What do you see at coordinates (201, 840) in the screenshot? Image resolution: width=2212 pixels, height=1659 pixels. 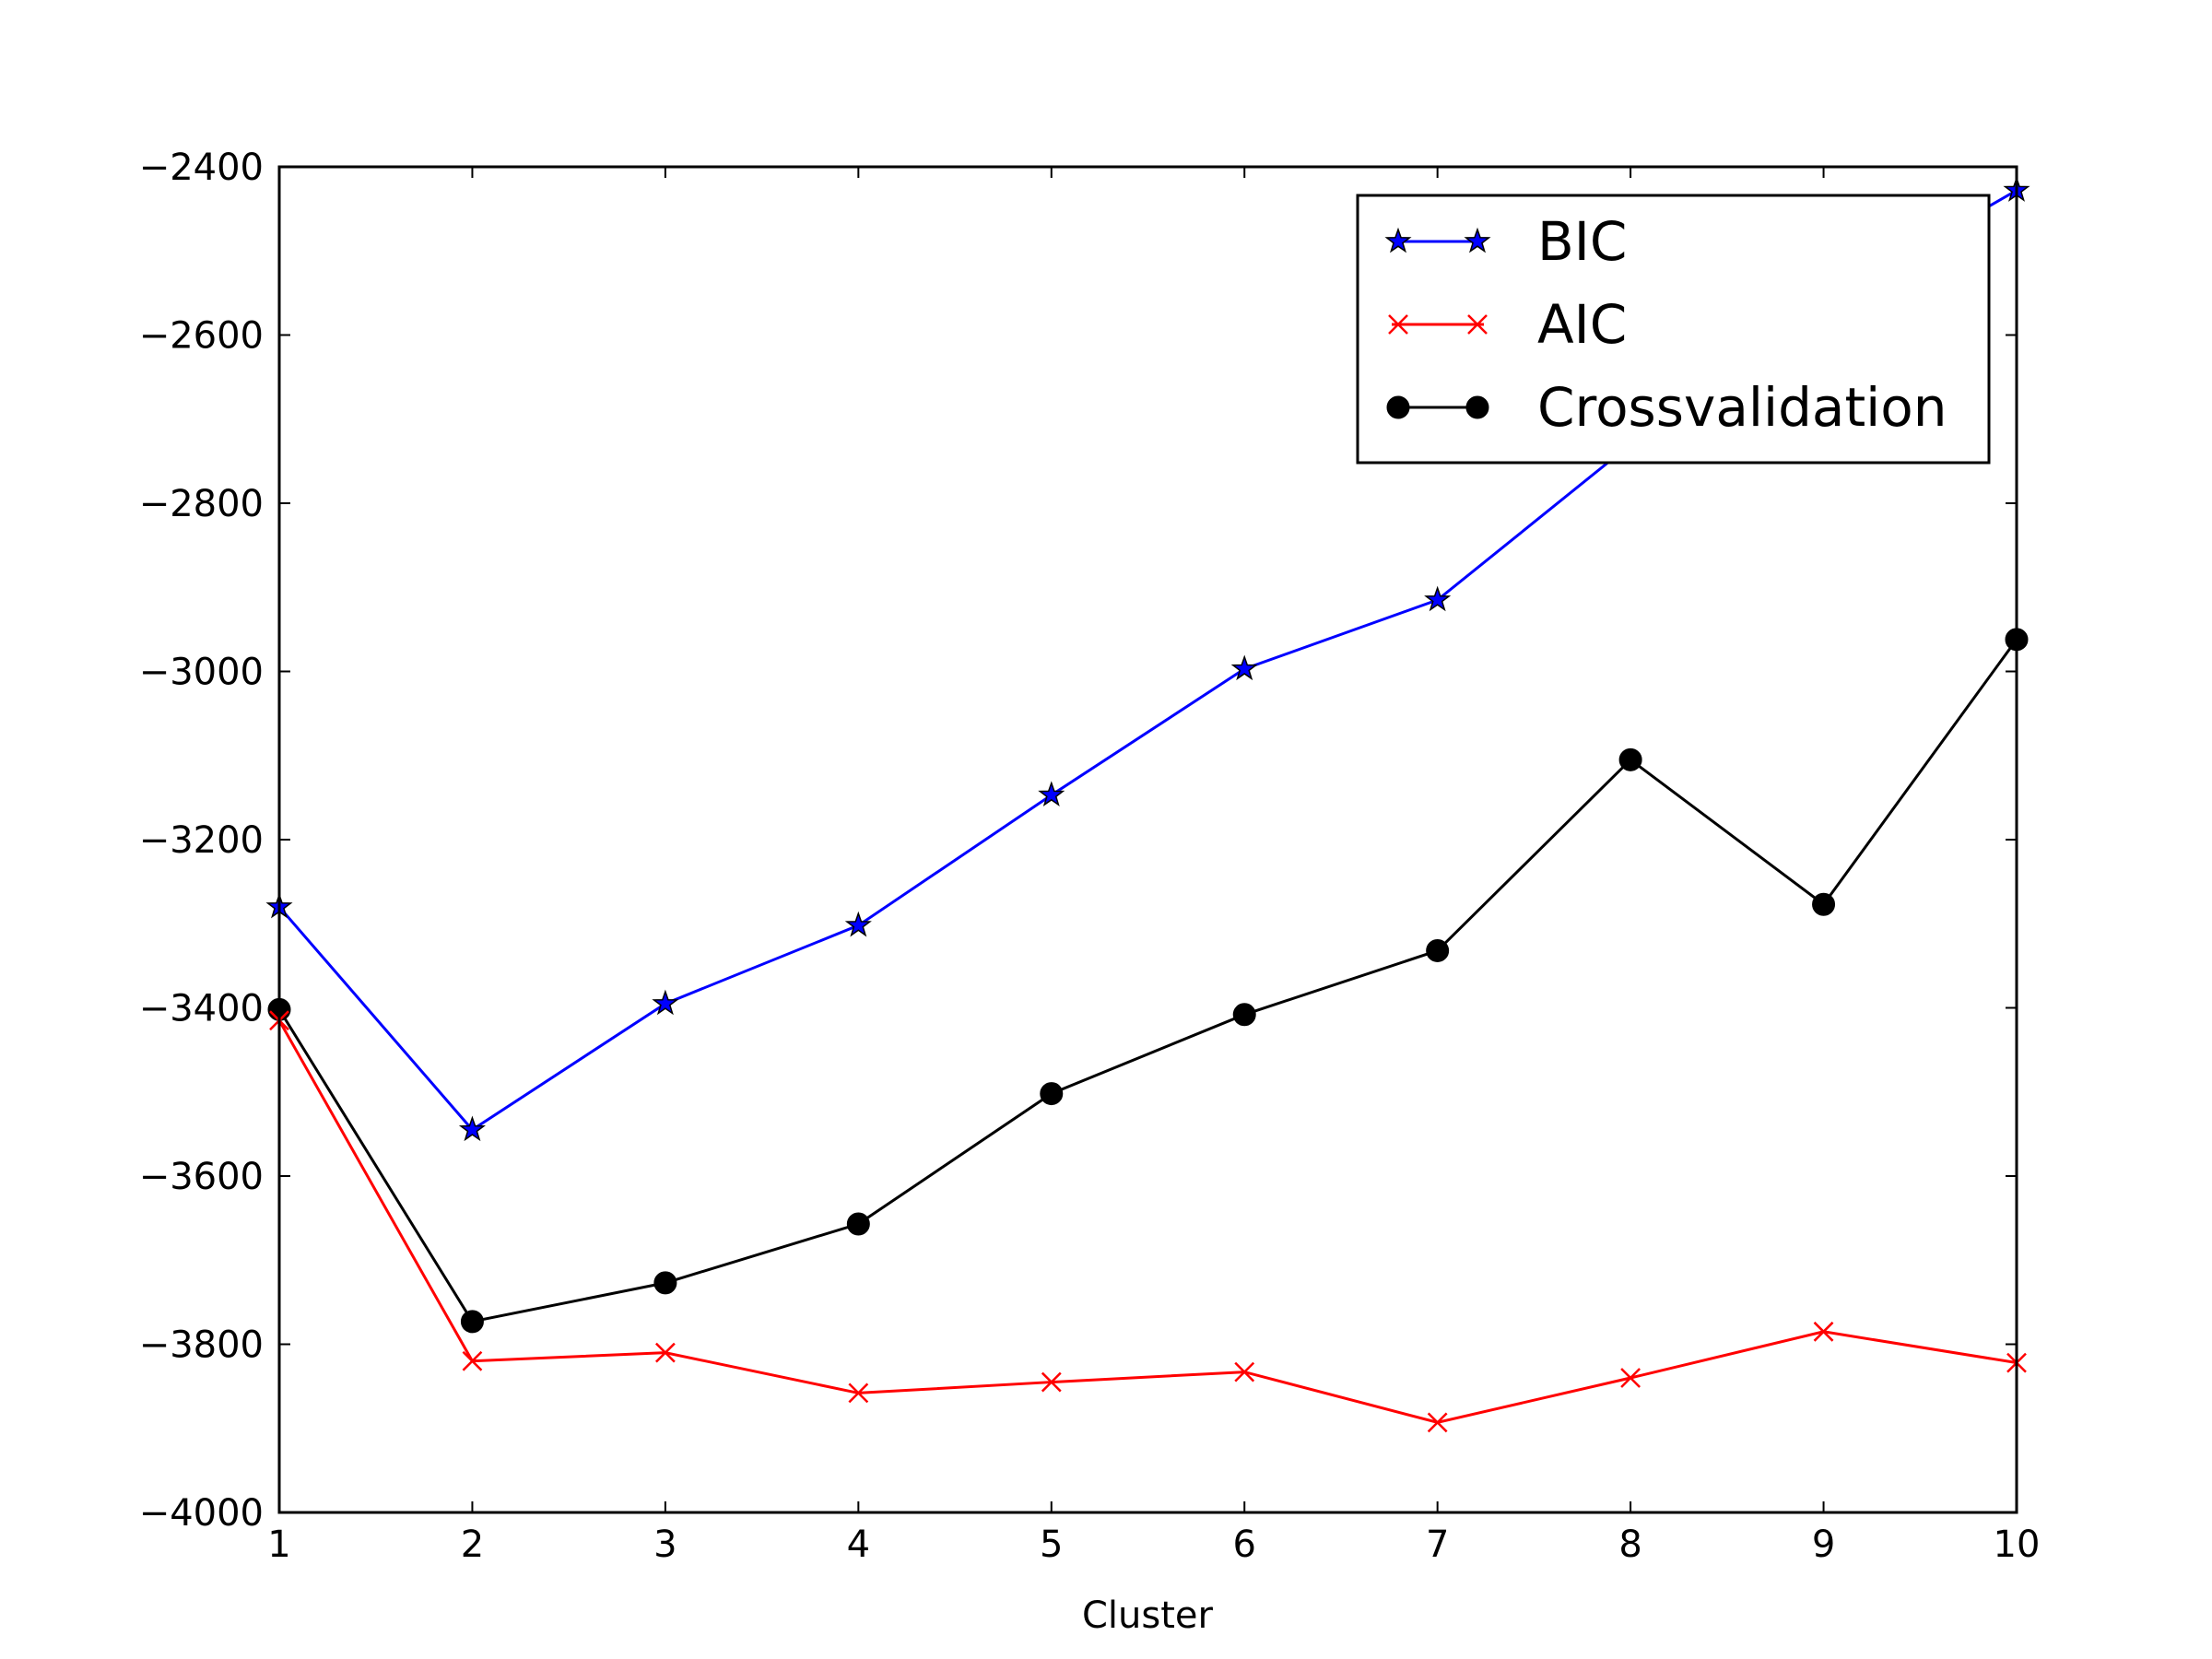 I see `y-tick-label: −3200` at bounding box center [201, 840].